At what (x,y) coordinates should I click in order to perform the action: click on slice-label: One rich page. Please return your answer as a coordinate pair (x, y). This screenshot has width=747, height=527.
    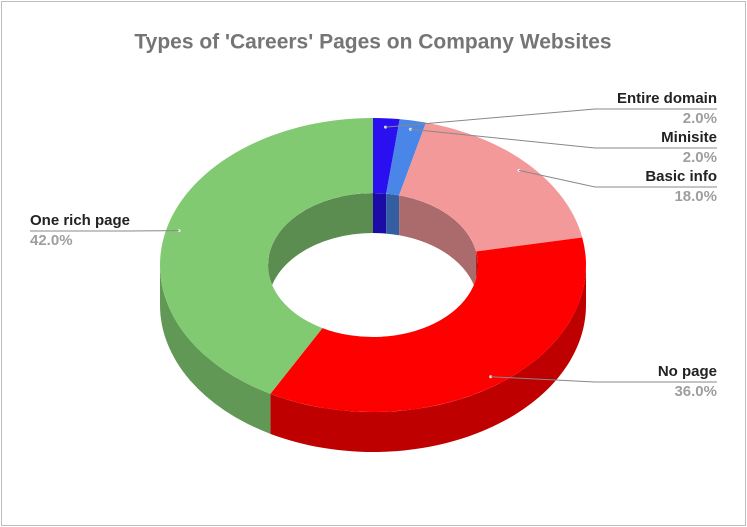
    Looking at the image, I should click on (80, 220).